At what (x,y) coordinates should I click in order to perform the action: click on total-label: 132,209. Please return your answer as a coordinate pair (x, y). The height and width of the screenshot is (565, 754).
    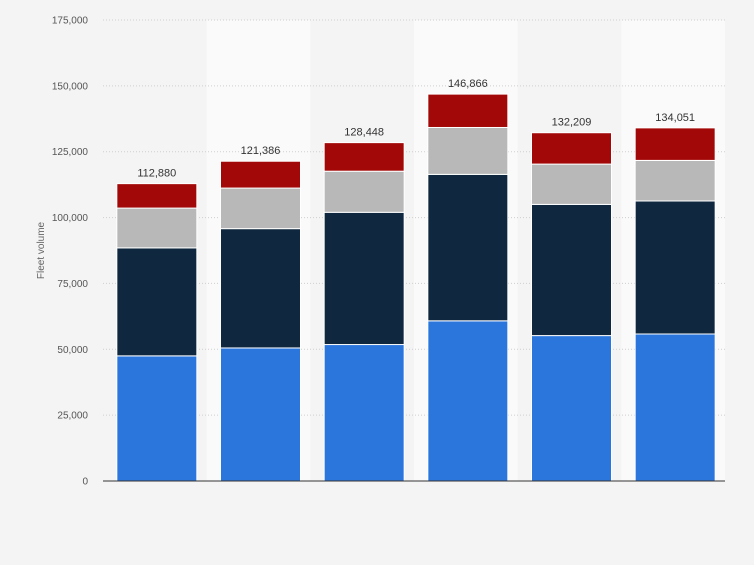
    Looking at the image, I should click on (572, 123).